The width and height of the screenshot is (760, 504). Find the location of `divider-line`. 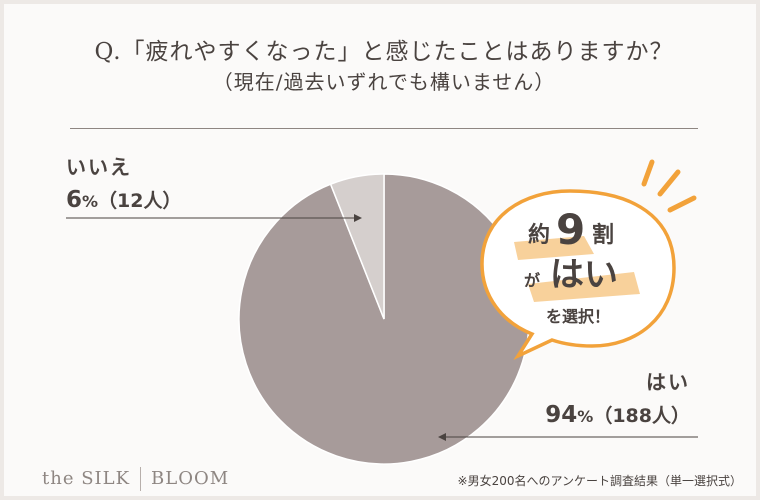

divider-line is located at coordinates (384, 128).